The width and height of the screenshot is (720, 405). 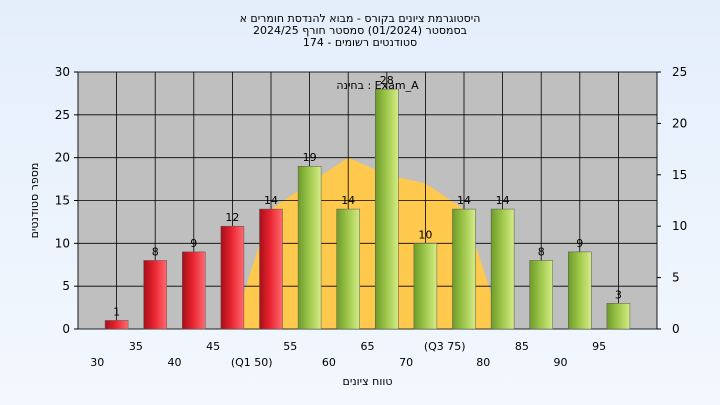 What do you see at coordinates (329, 362) in the screenshot?
I see `x-tick-label: 60` at bounding box center [329, 362].